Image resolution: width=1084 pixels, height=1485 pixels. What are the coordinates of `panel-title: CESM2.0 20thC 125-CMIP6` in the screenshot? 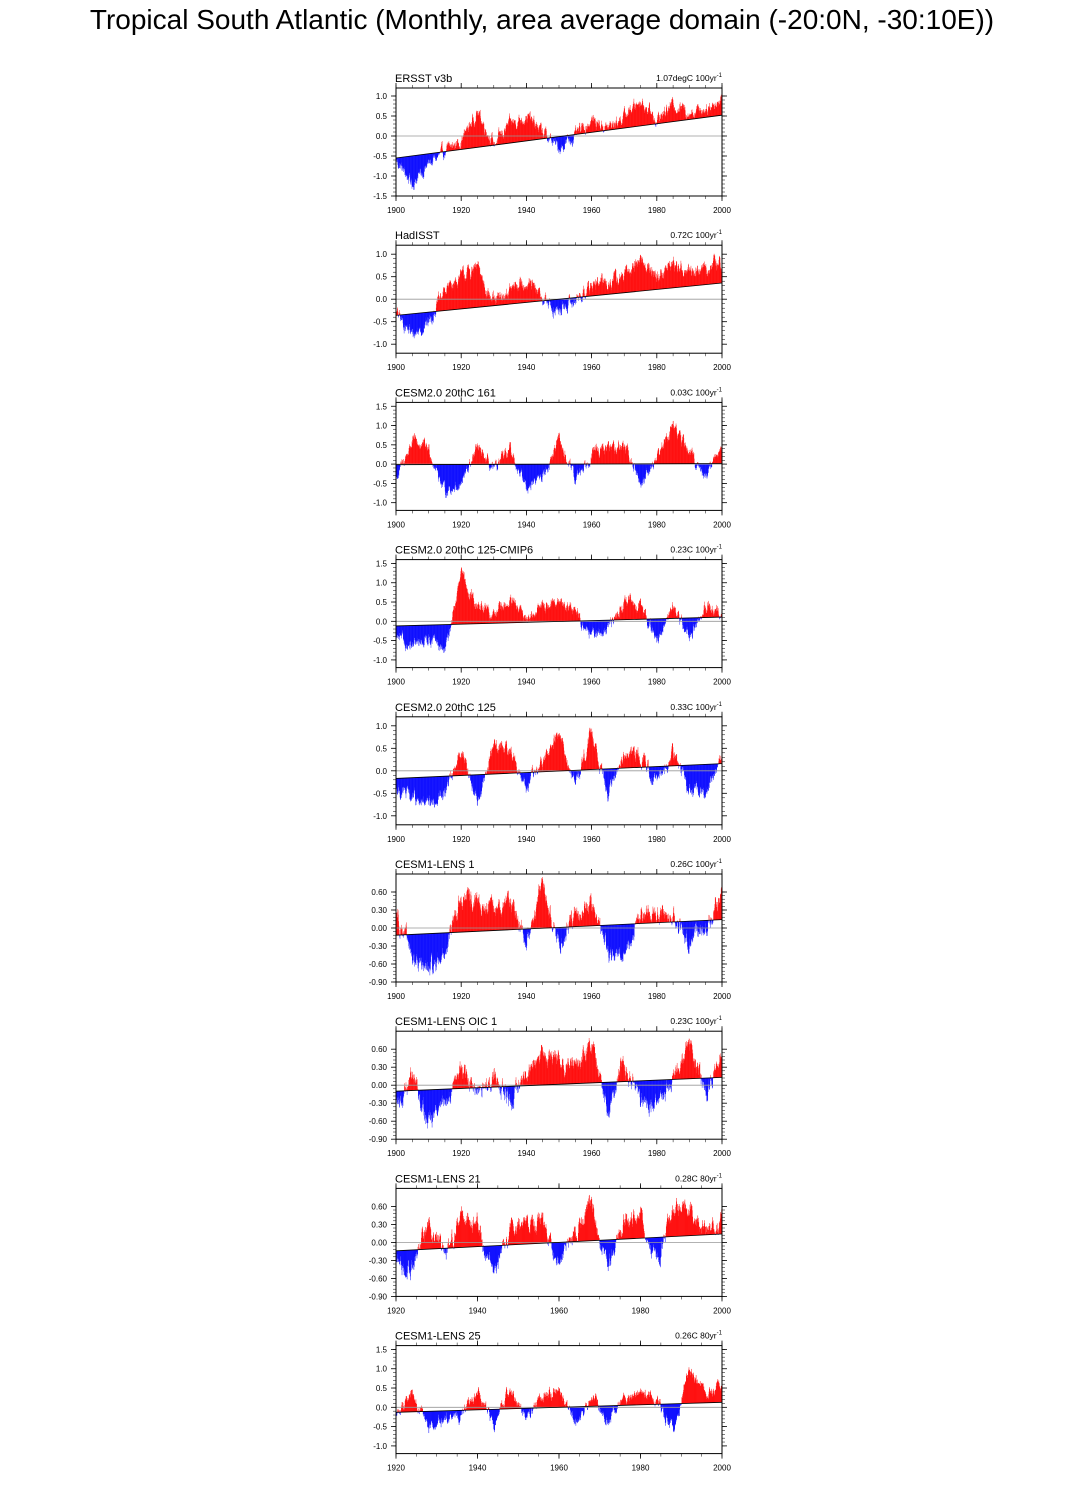 It's located at (464, 551).